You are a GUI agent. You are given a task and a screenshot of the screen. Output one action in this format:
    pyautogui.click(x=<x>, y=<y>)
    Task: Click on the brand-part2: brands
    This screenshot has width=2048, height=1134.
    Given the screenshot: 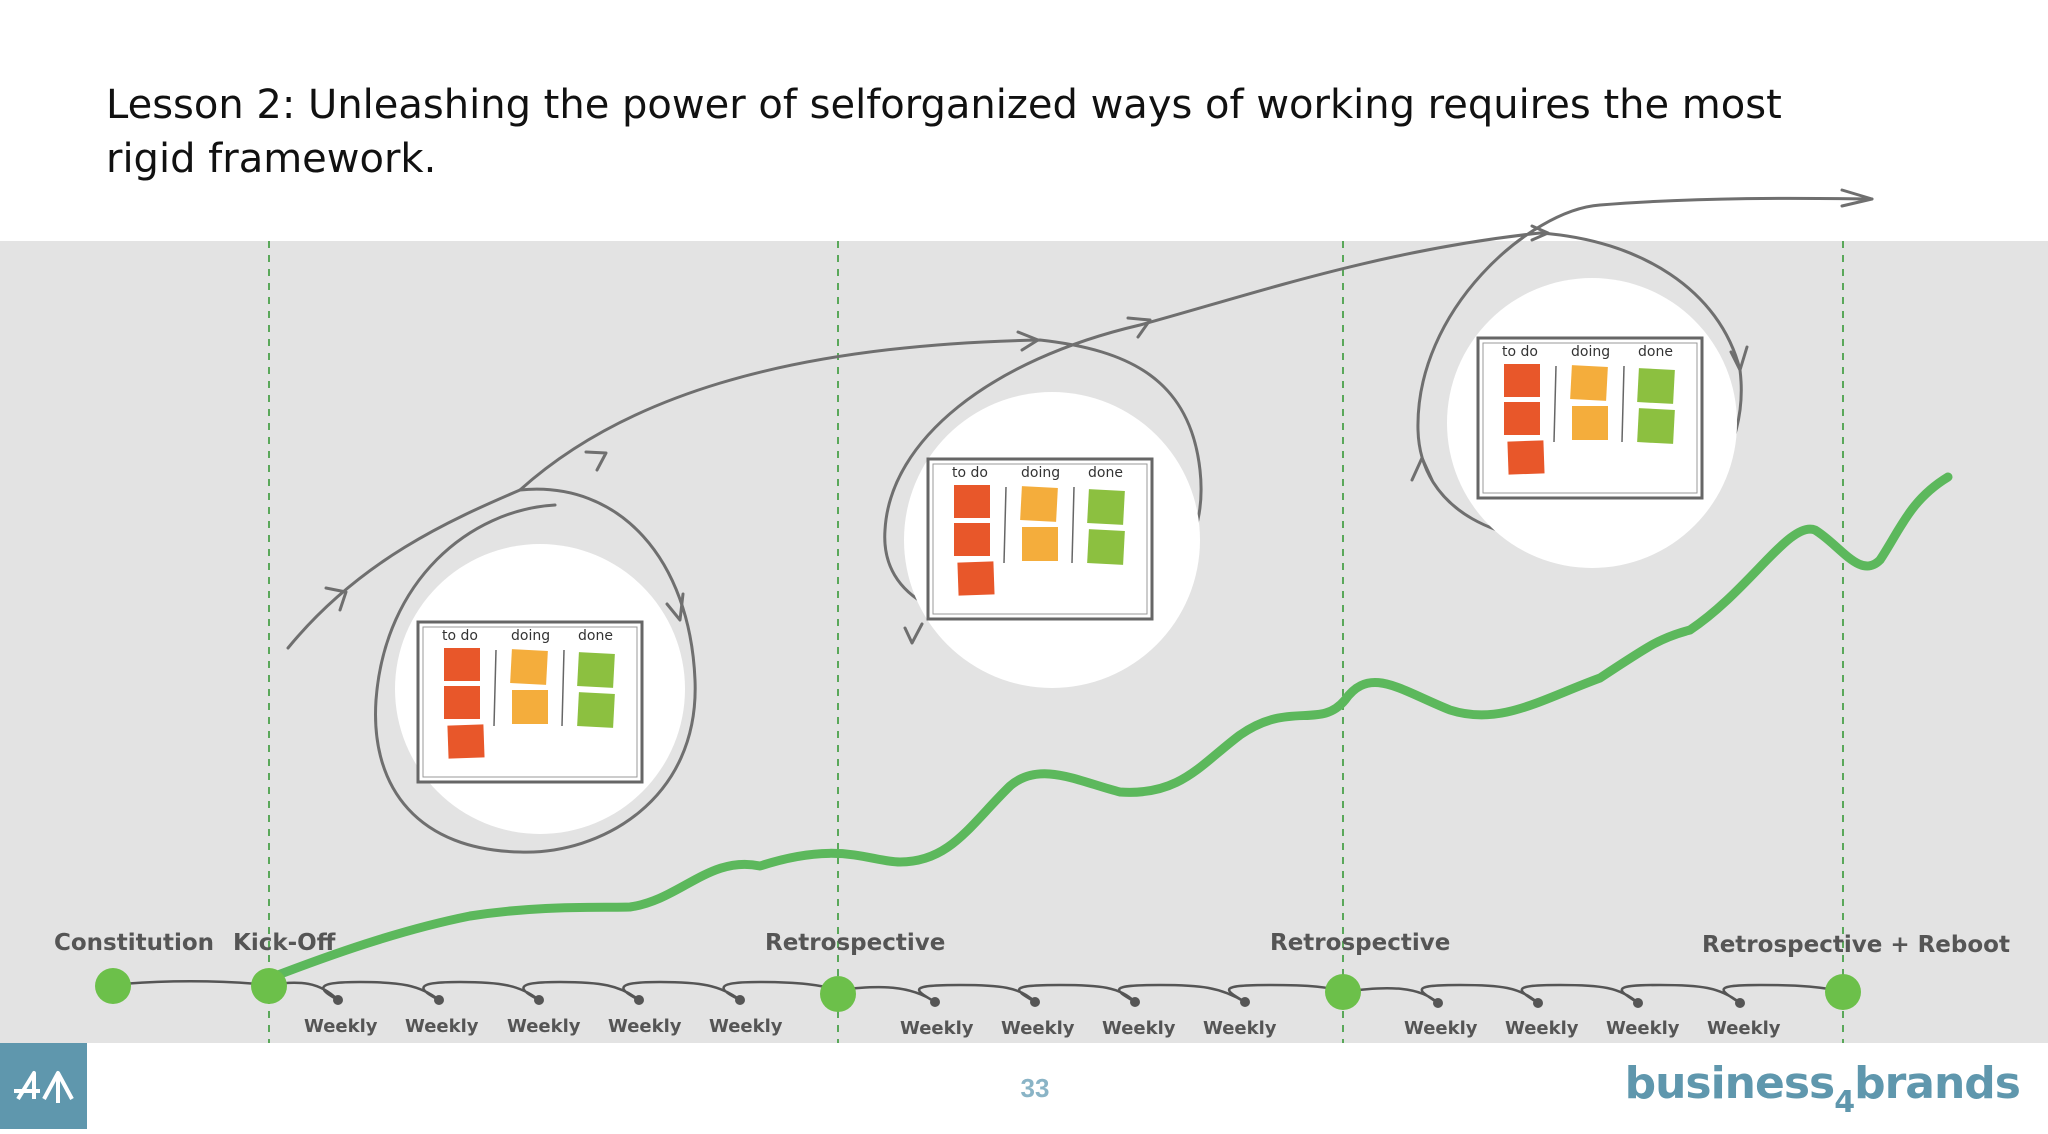 What is the action you would take?
    pyautogui.click(x=1937, y=1083)
    